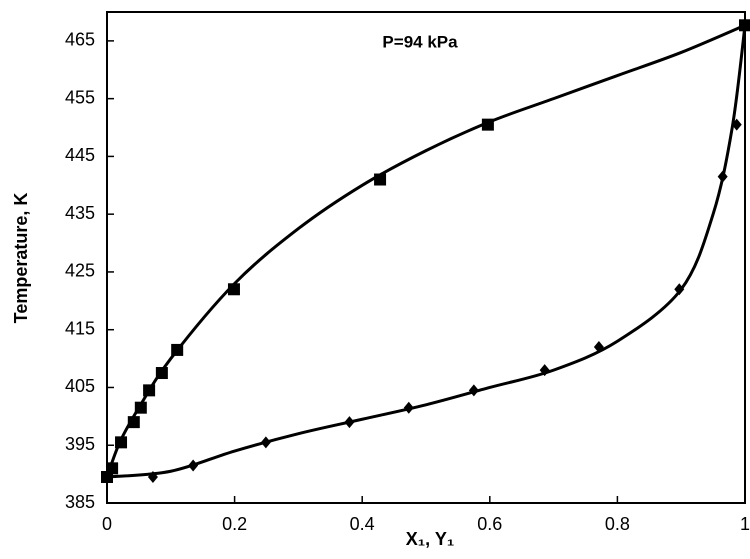 The image size is (750, 559). Describe the element at coordinates (362, 524) in the screenshot. I see `x-tick-label: 0.4` at that location.